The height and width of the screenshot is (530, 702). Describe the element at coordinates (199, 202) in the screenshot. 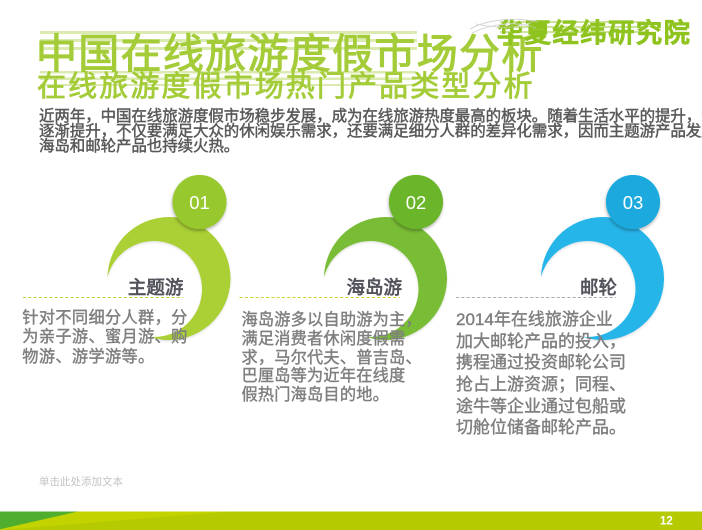

I see `svg-text: 01` at that location.